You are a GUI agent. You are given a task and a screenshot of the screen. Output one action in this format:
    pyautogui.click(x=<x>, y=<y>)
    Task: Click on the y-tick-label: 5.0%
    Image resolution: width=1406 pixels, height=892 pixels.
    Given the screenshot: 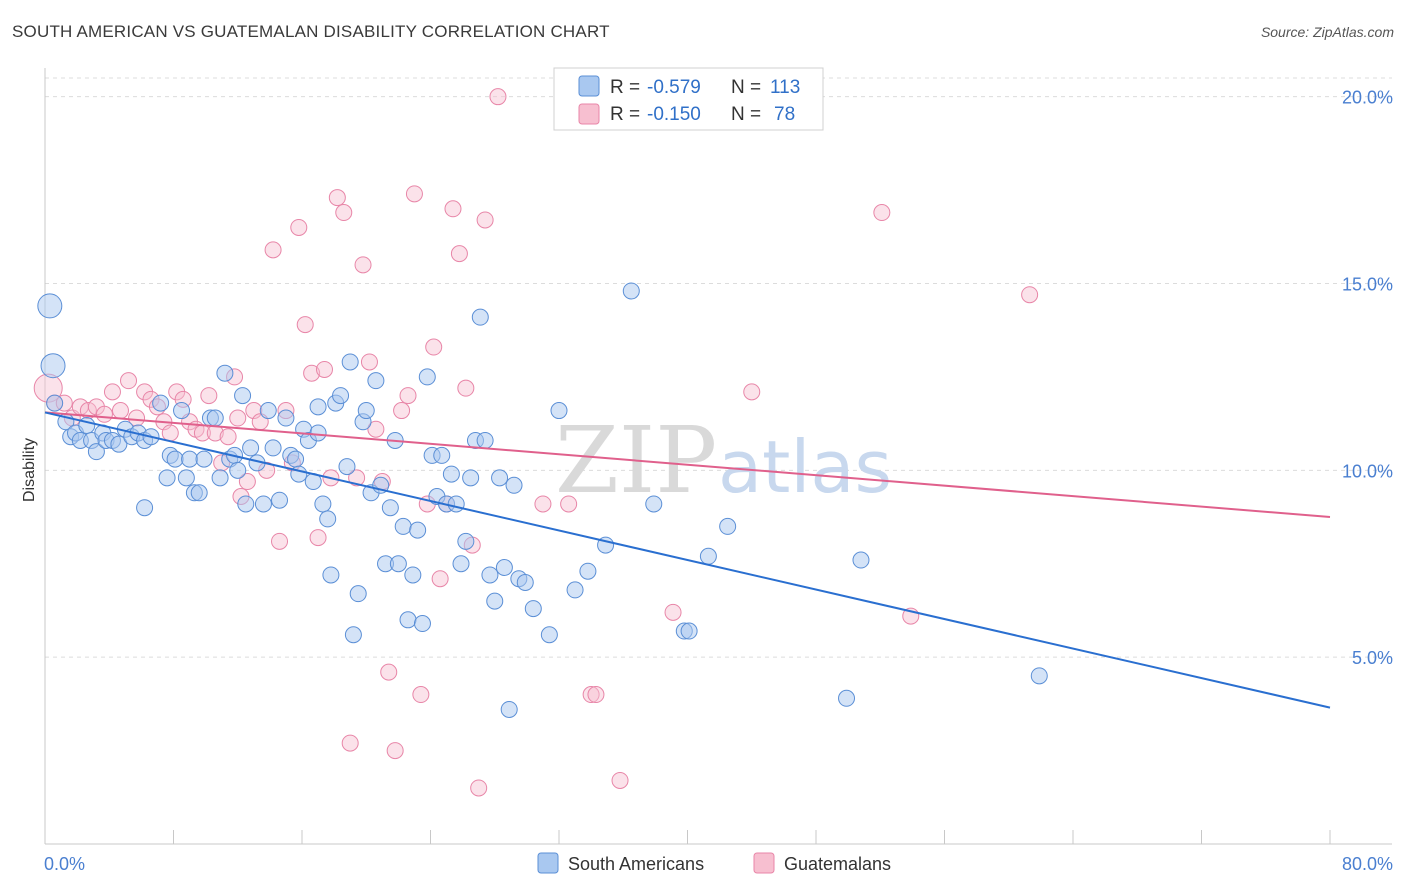 What is the action you would take?
    pyautogui.click(x=1372, y=658)
    